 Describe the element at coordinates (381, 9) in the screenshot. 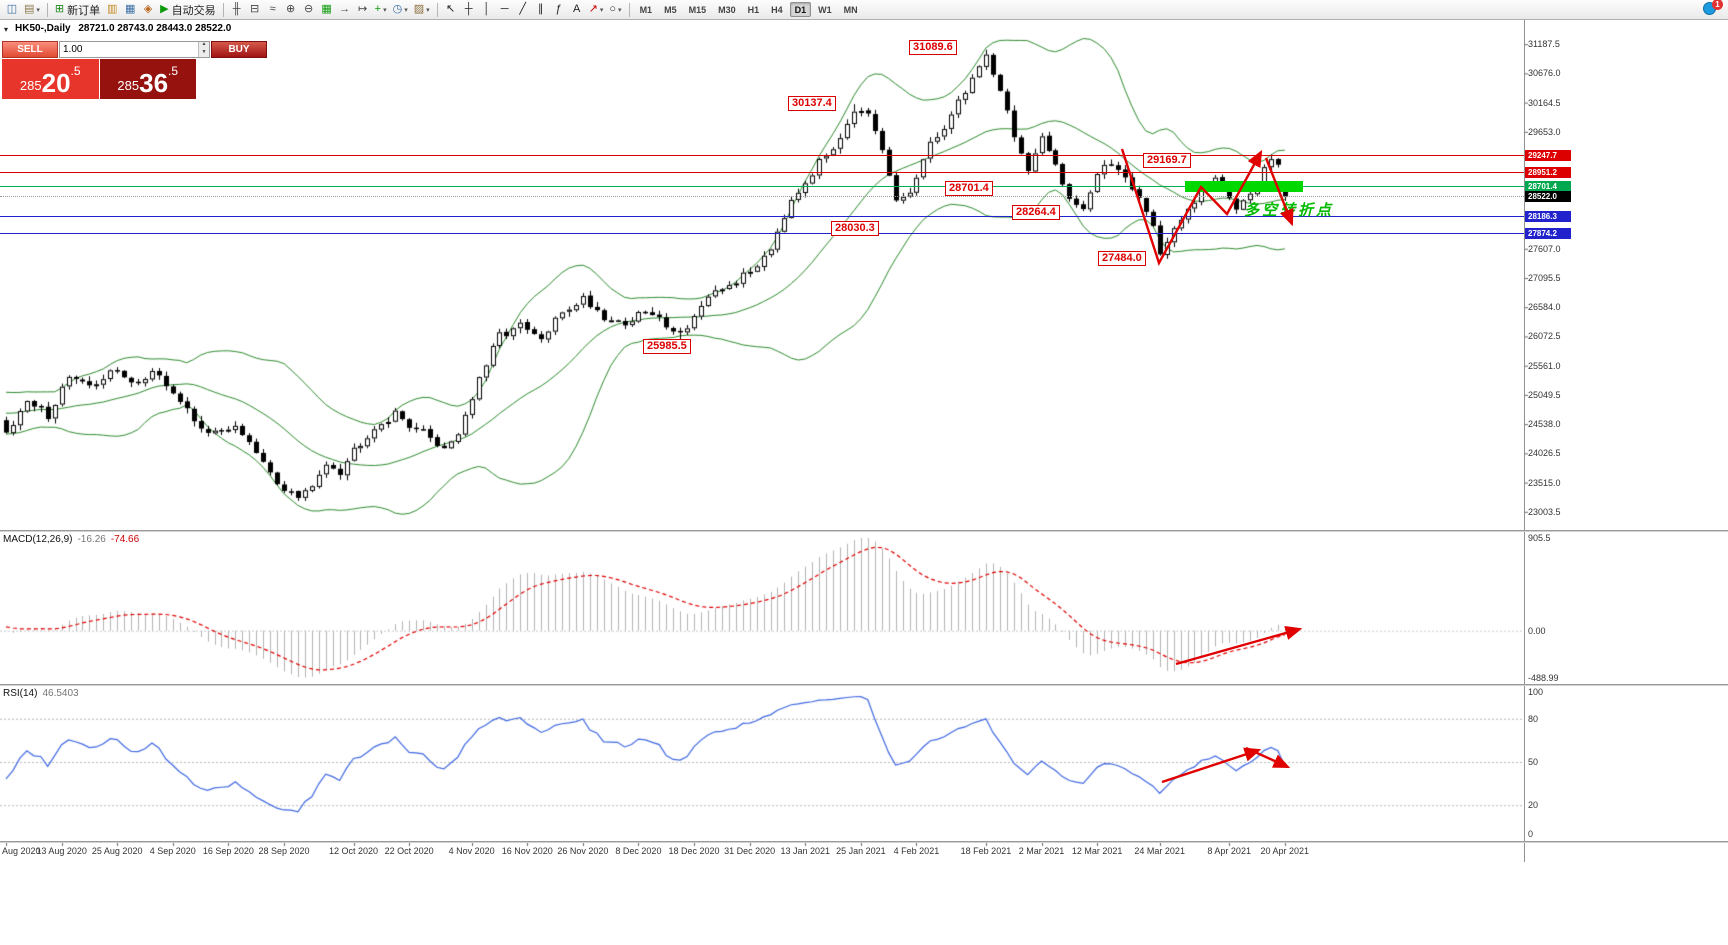

I see `indicators-icon: + ▾` at that location.